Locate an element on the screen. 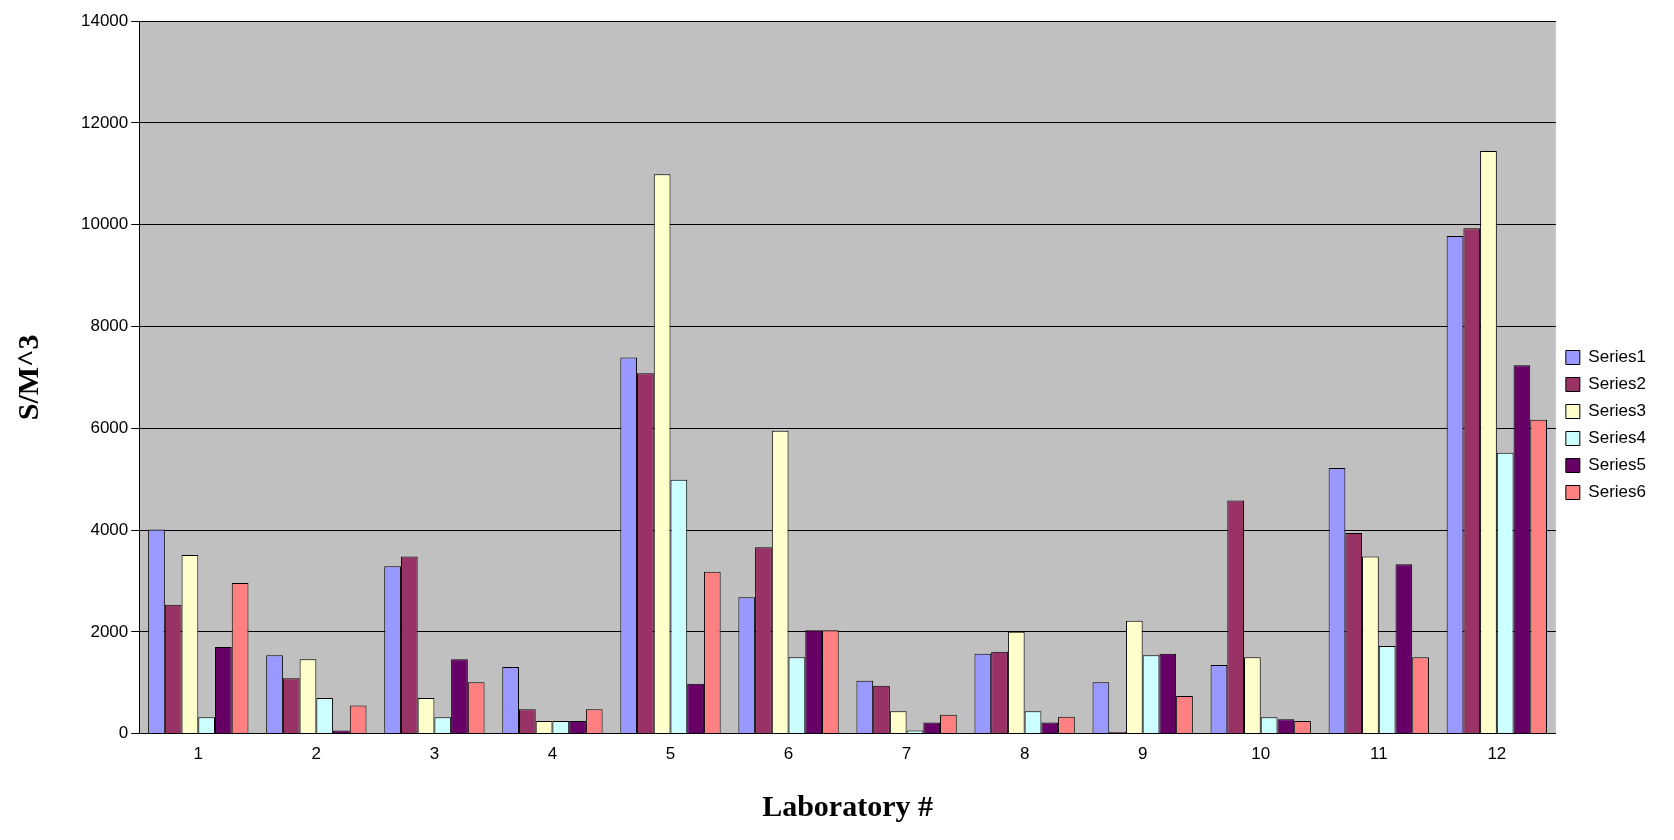 This screenshot has height=840, width=1674. y-tick-label: 4000 is located at coordinates (109, 529).